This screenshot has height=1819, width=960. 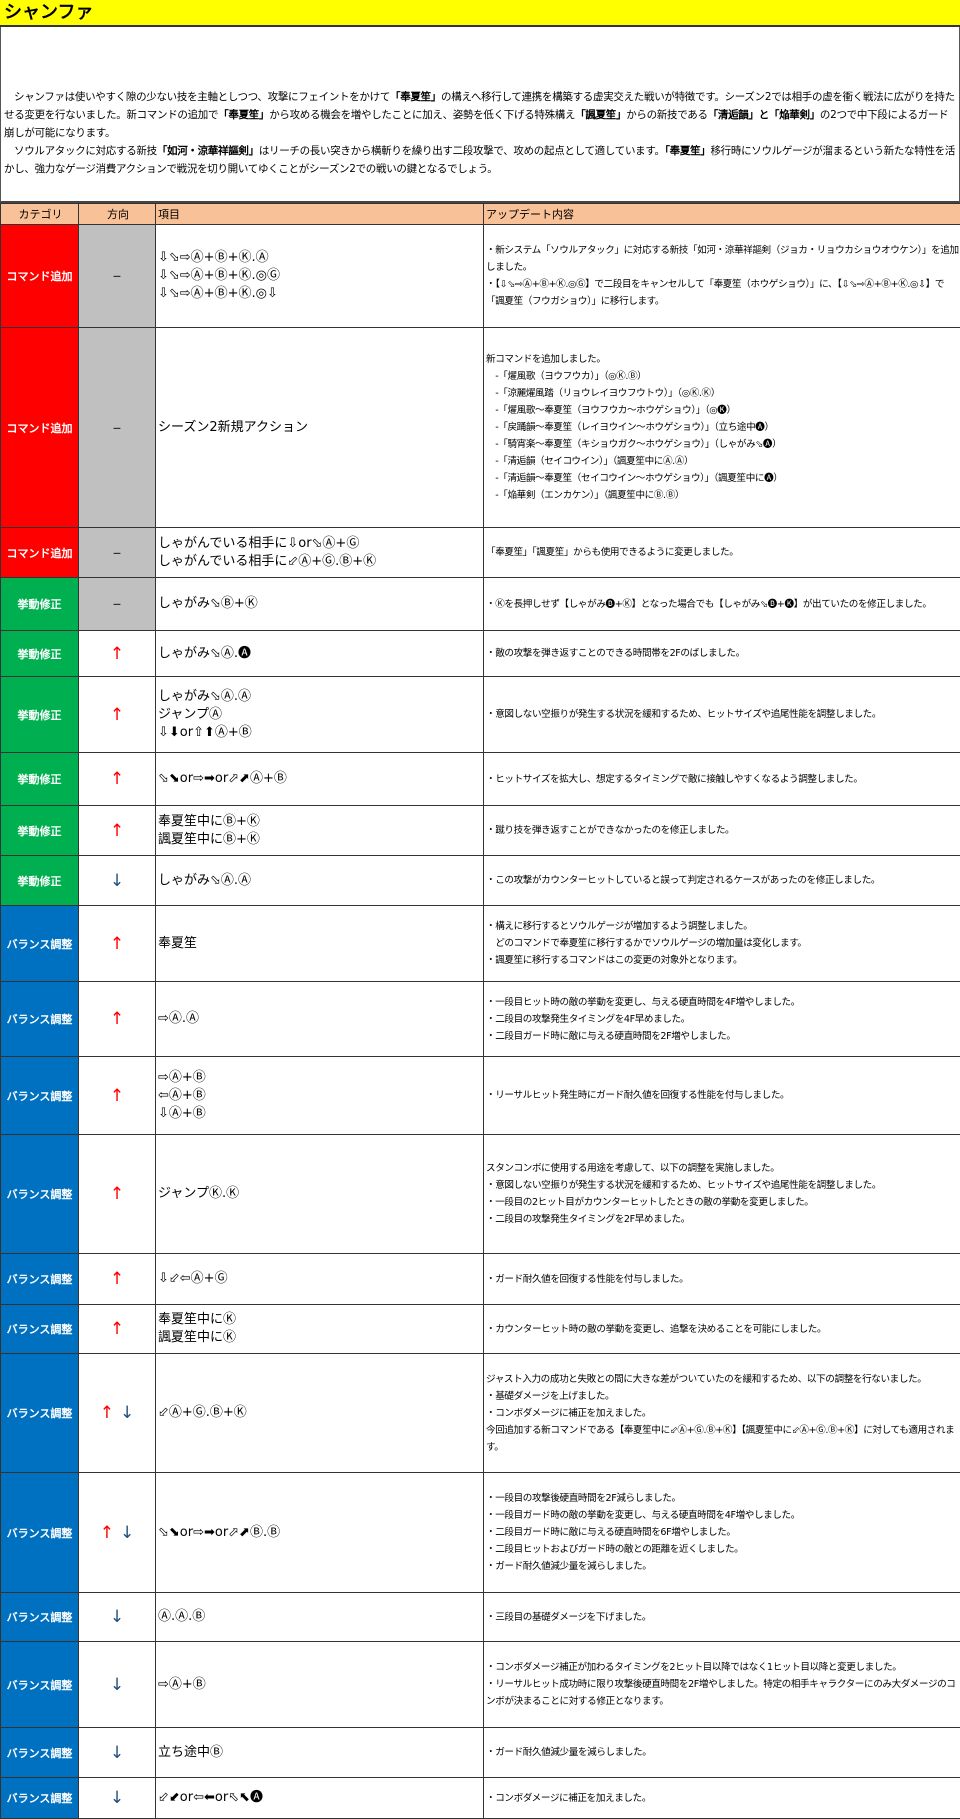 I want to click on content-line: ・コンボダメージに補正を加えました。, so click(x=723, y=1413).